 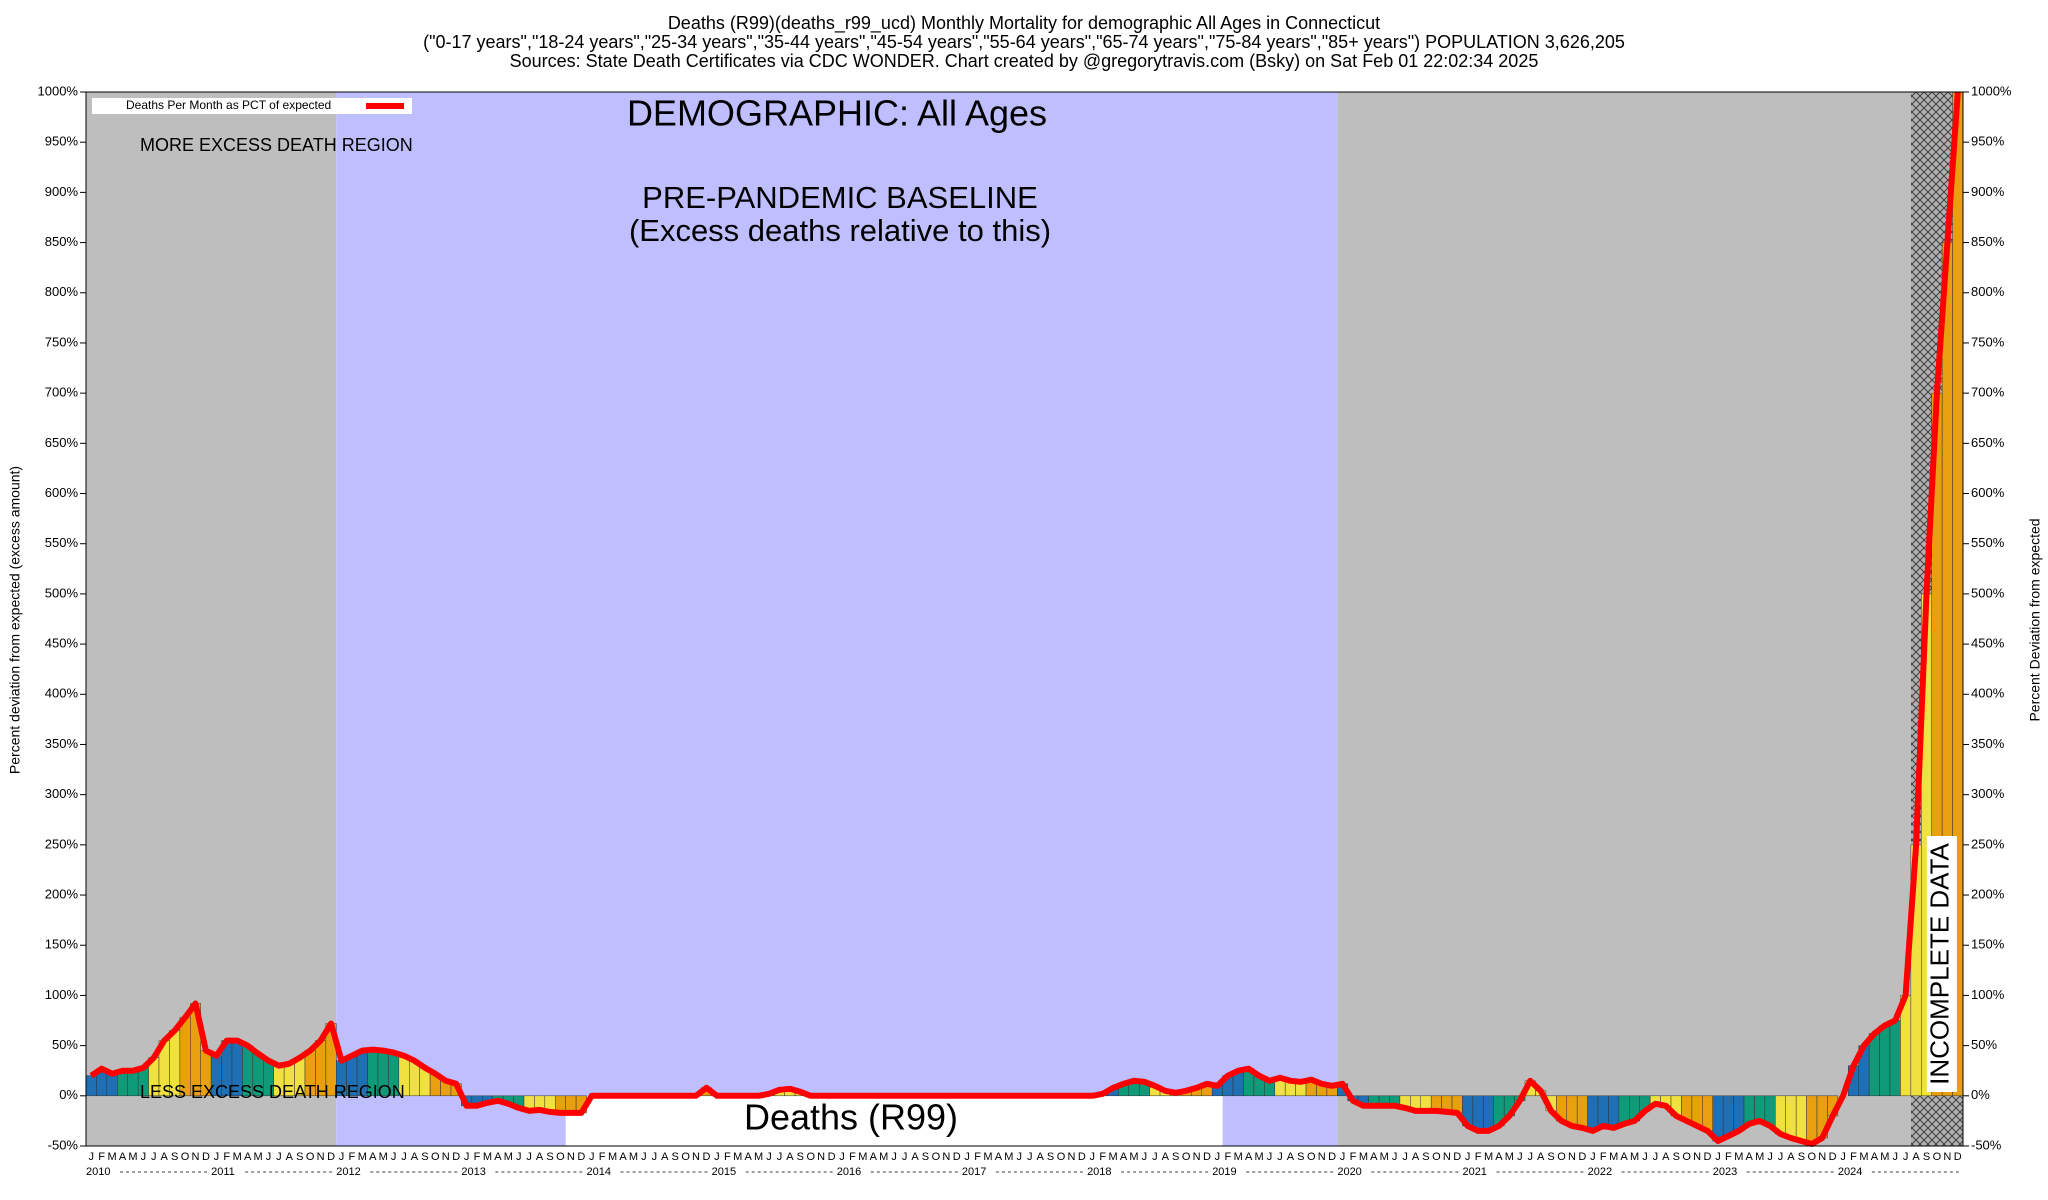 What do you see at coordinates (58, 90) in the screenshot?
I see `y-tick-label: 1000%` at bounding box center [58, 90].